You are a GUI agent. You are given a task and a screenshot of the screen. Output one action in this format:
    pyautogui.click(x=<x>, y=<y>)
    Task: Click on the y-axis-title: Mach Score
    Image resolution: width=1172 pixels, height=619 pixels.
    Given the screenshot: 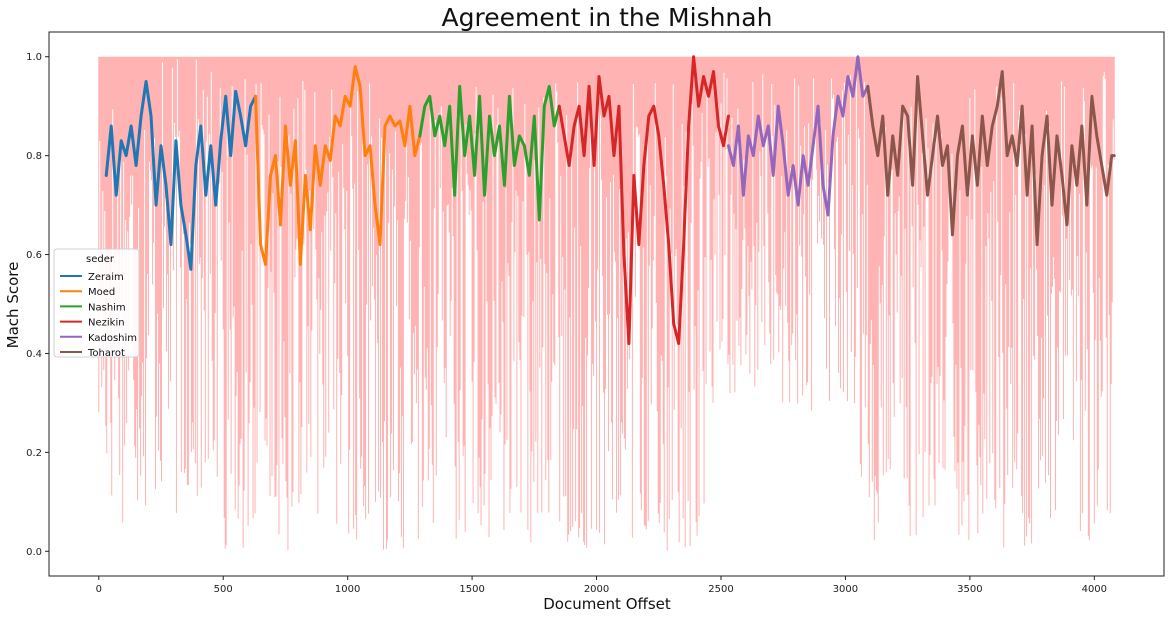 What is the action you would take?
    pyautogui.click(x=13, y=305)
    